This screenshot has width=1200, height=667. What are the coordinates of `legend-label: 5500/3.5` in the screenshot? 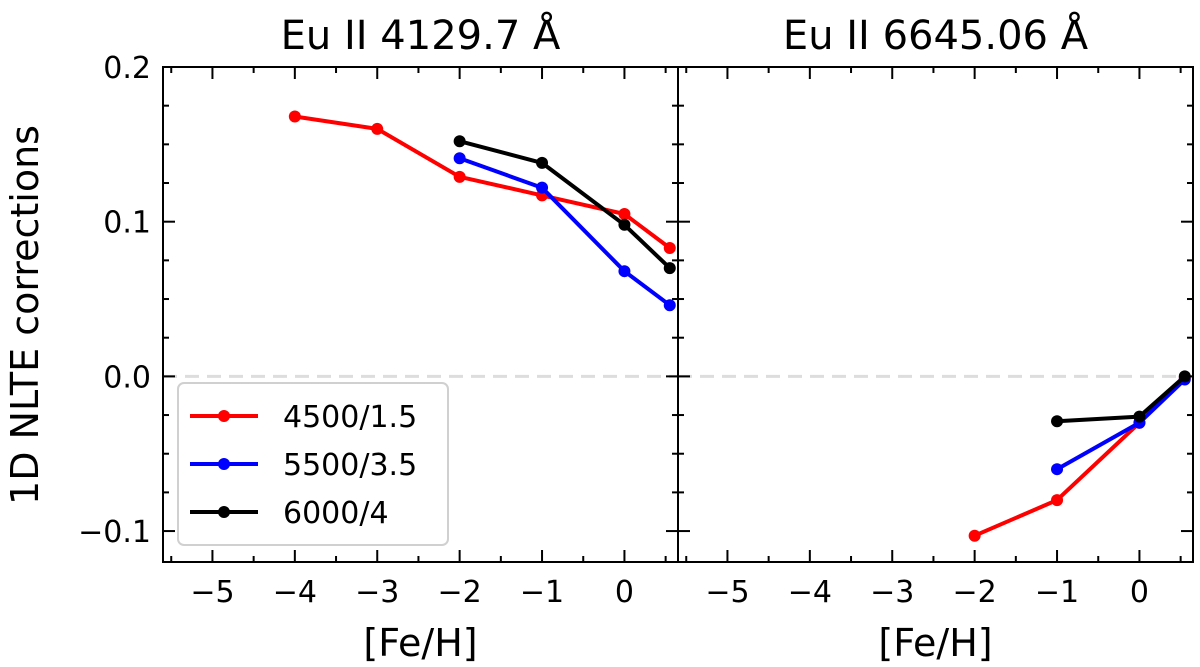 It's located at (350, 465).